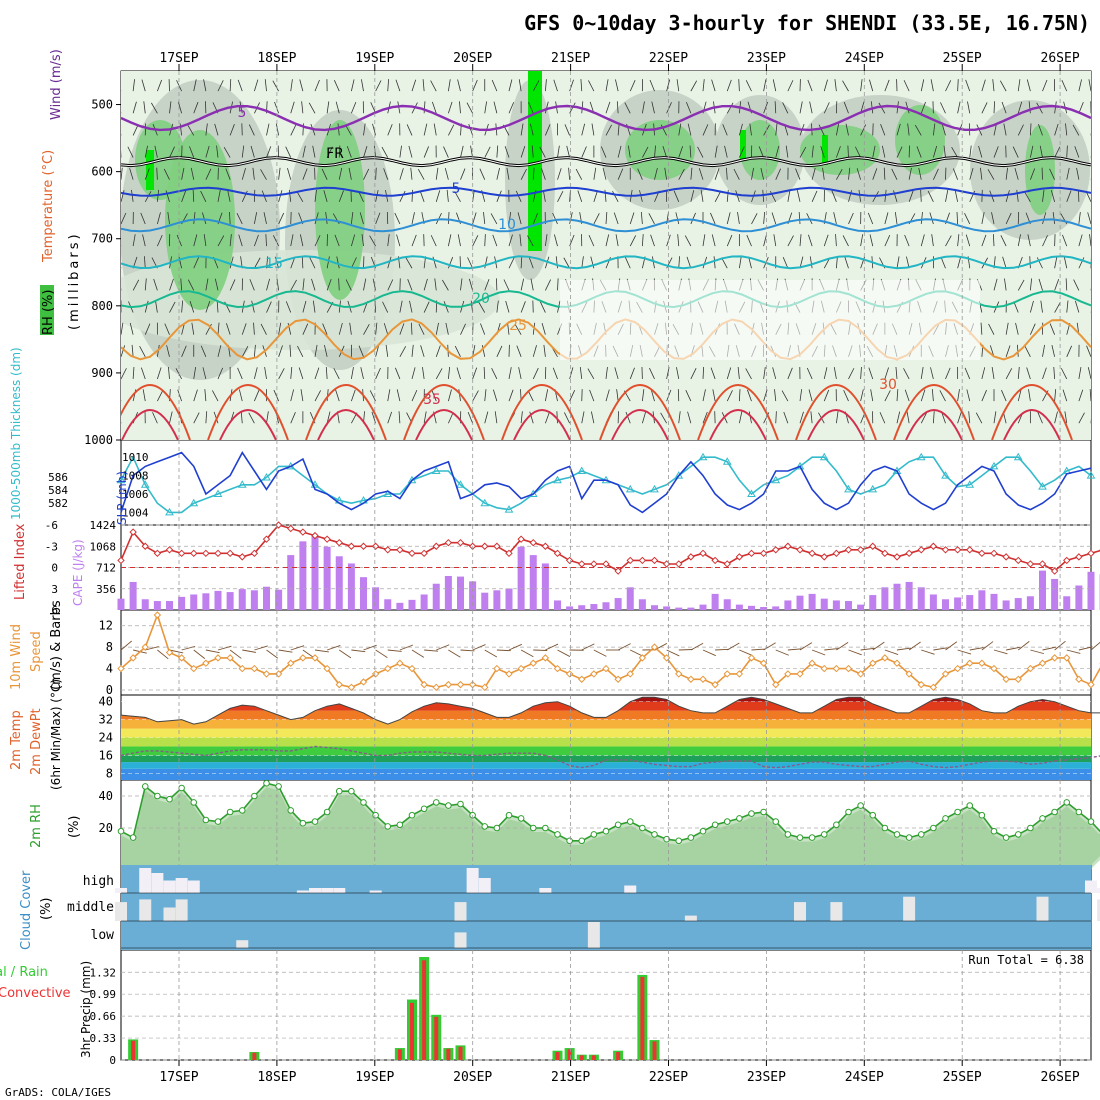 The image size is (1100, 1100). What do you see at coordinates (48, 206) in the screenshot?
I see `upper-temp-label: Temperature (°C)` at bounding box center [48, 206].